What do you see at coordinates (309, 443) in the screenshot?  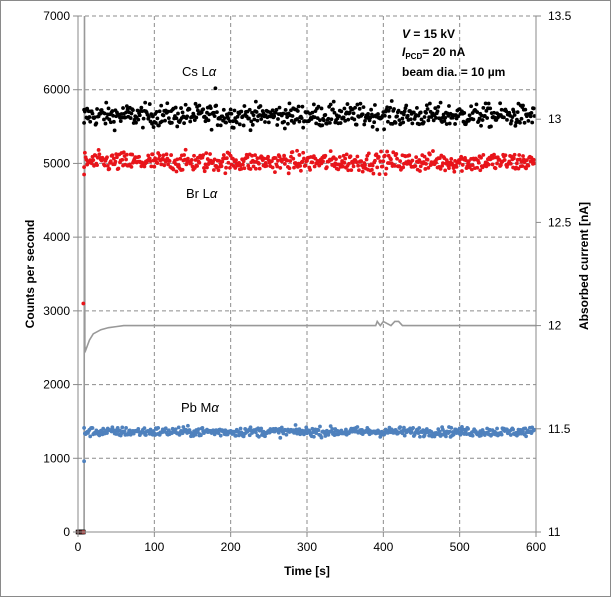 I see `series-pb` at bounding box center [309, 443].